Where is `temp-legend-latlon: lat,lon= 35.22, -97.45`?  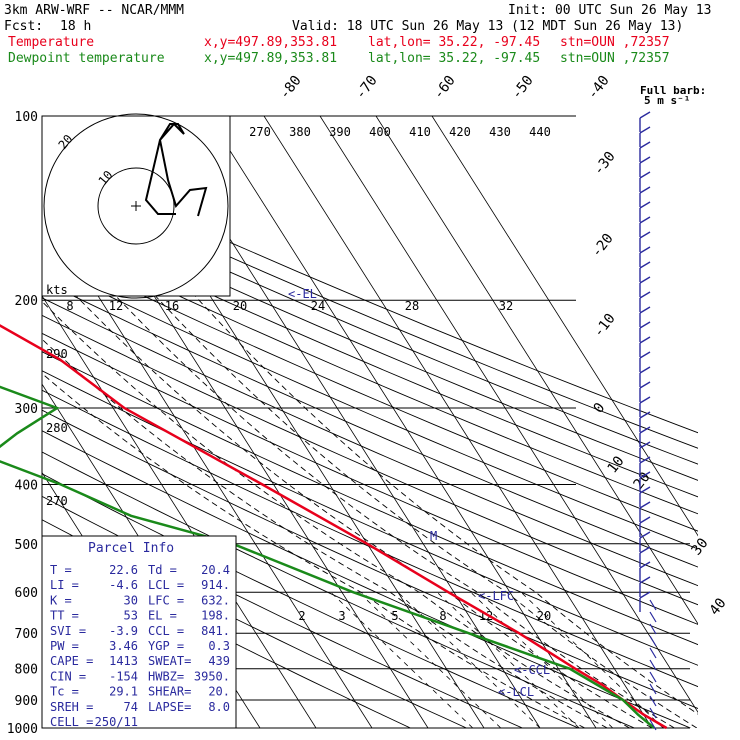 temp-legend-latlon: lat,lon= 35.22, -97.45 is located at coordinates (454, 42).